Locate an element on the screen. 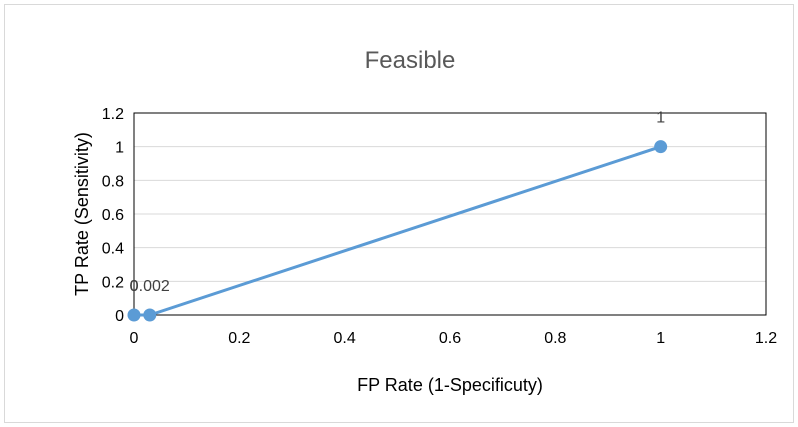 This screenshot has width=798, height=427. x-axis-label: FP Rate (1-Specificuty) is located at coordinates (450, 385).